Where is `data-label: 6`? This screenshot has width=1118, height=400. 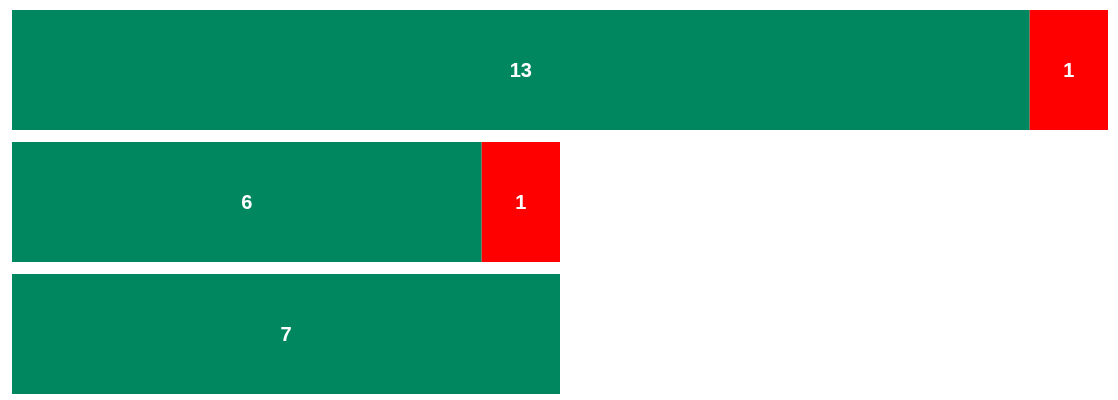
data-label: 6 is located at coordinates (247, 202).